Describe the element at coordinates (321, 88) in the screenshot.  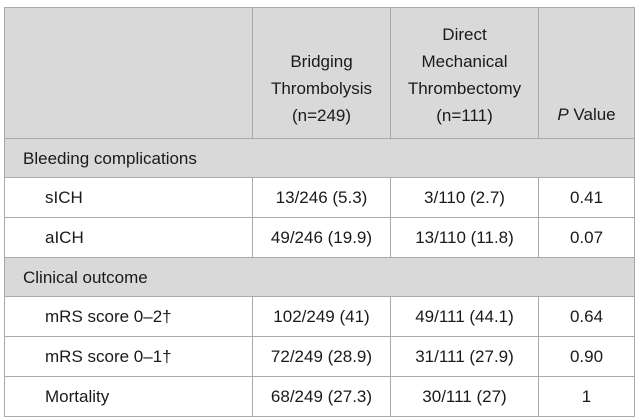
I see `header-text: Thrombolysis` at that location.